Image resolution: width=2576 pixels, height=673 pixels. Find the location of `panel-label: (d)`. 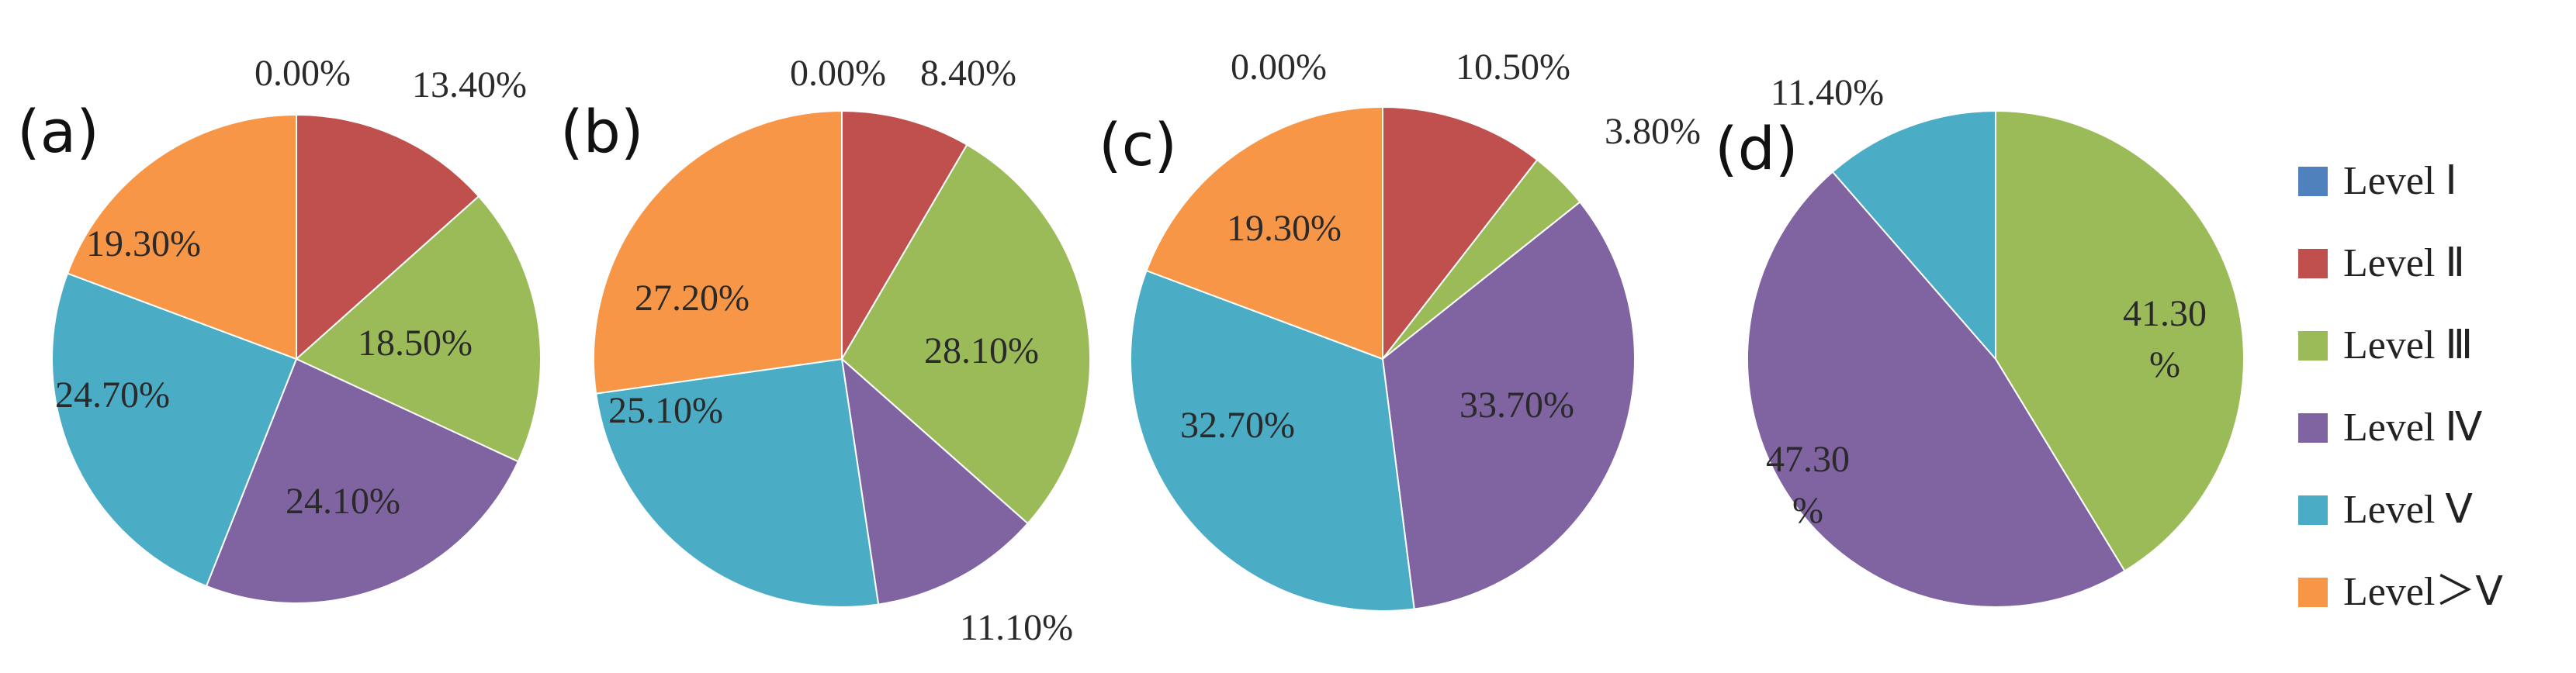

panel-label: (d) is located at coordinates (1757, 148).